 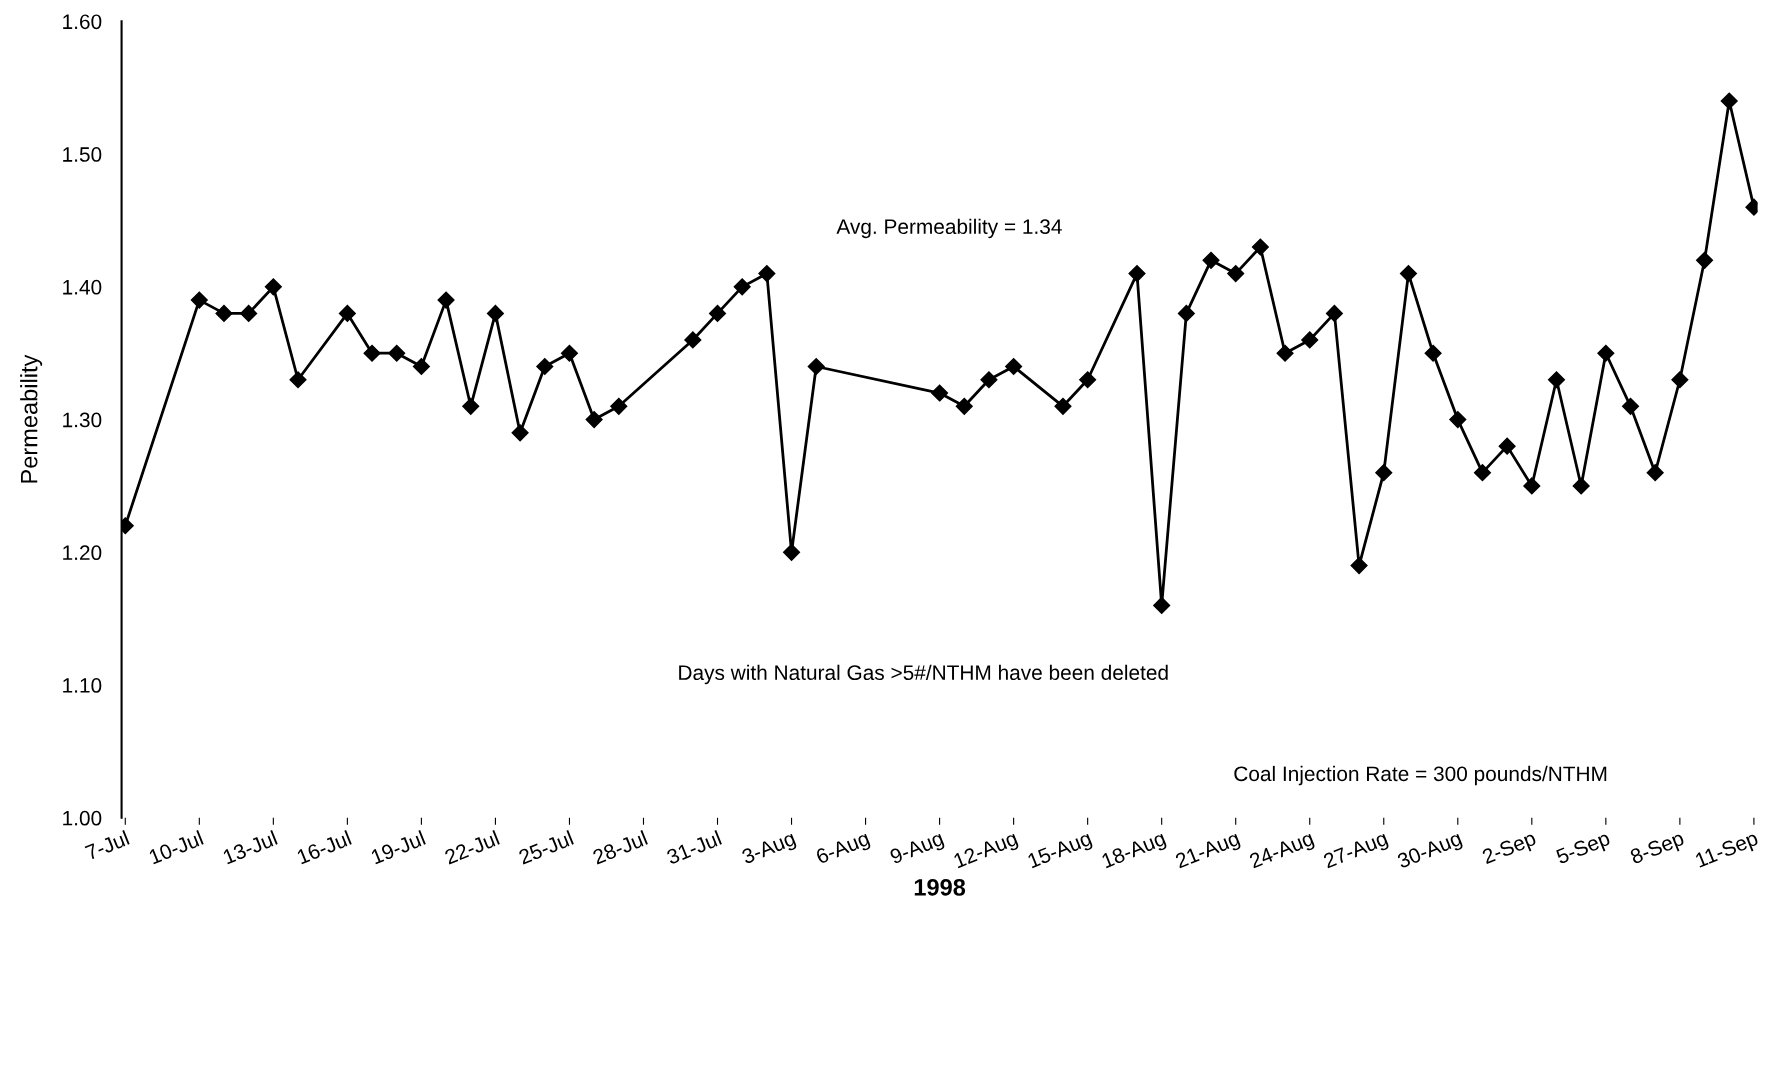 I want to click on y-tick-label: 1.30, so click(x=82, y=420).